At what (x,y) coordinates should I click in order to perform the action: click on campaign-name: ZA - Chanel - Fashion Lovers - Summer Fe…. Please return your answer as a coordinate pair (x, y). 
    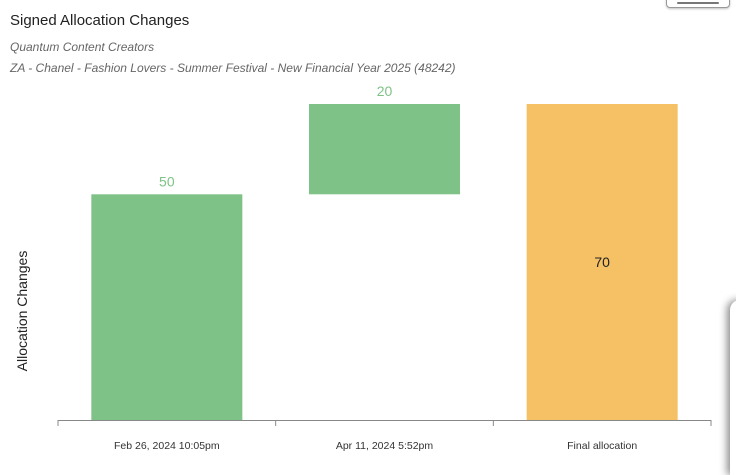
    Looking at the image, I should click on (233, 68).